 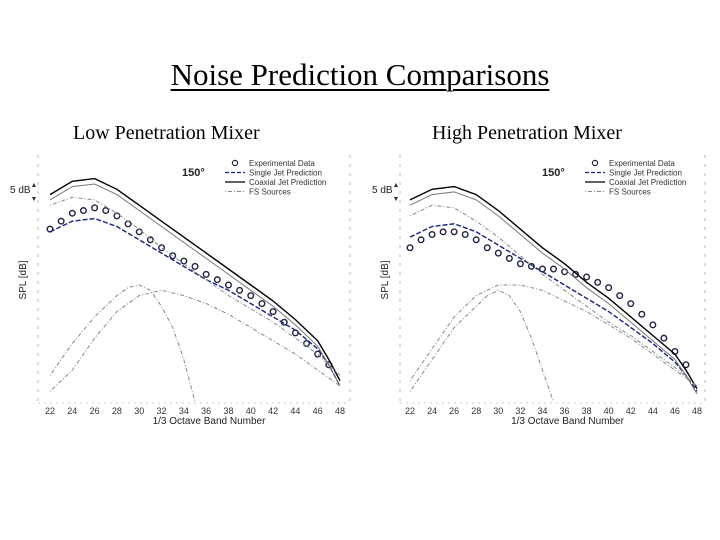 What do you see at coordinates (166, 133) in the screenshot?
I see `left-panel-subtitle: Low Penetration Mixer` at bounding box center [166, 133].